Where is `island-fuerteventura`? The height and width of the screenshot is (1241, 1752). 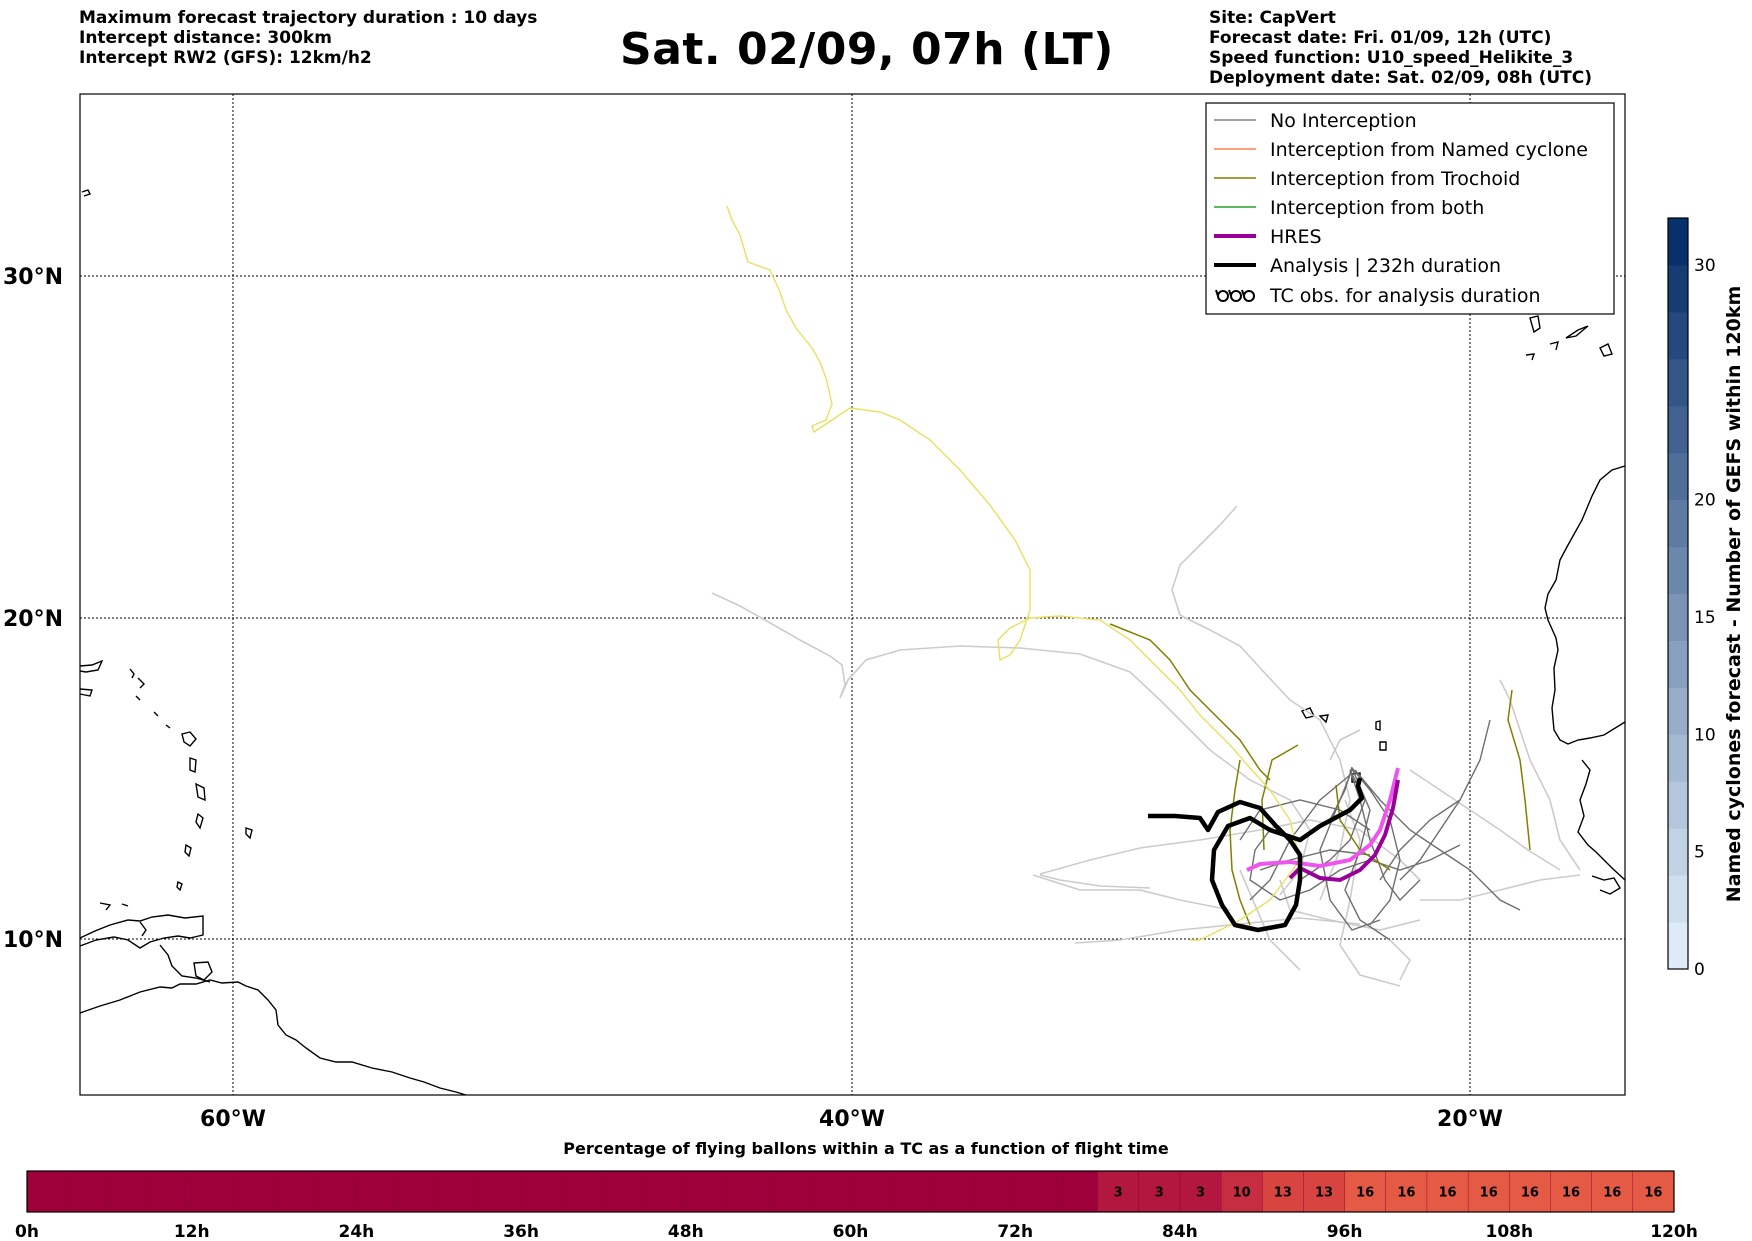
island-fuerteventura is located at coordinates (1577, 332).